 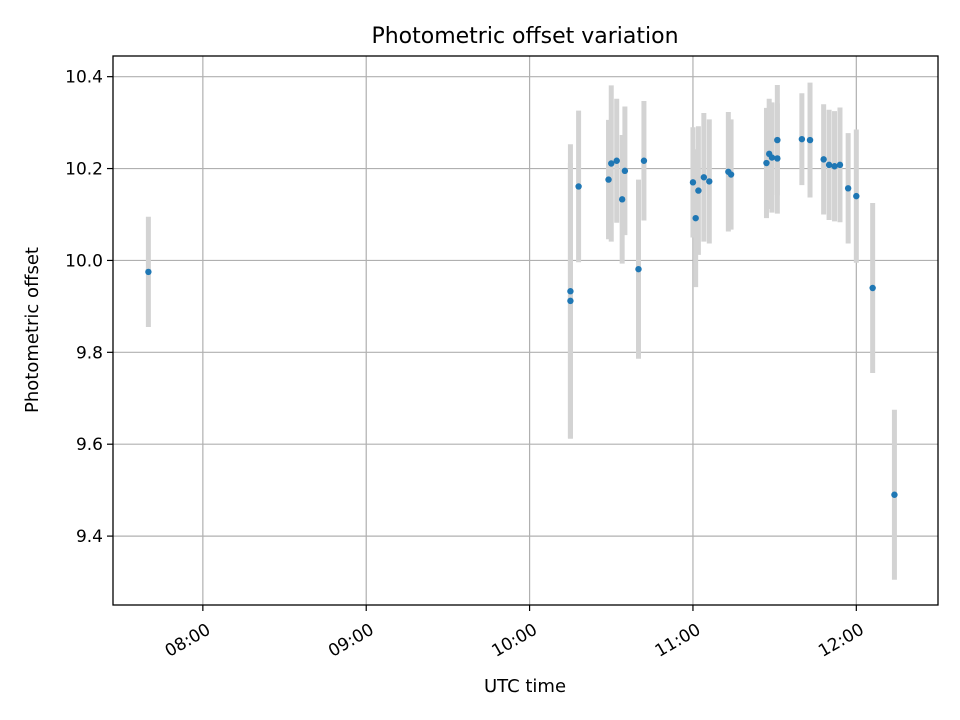 I want to click on y-tick-label: 9.4, so click(x=89, y=537).